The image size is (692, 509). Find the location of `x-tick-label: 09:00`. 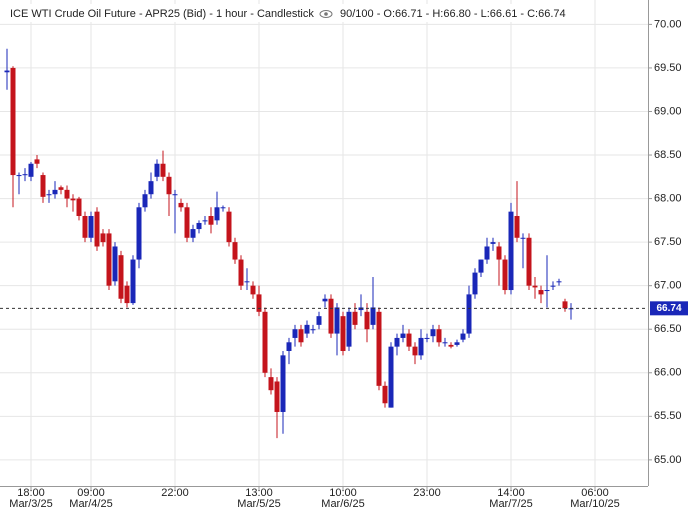

x-tick-label: 09:00 is located at coordinates (91, 493).